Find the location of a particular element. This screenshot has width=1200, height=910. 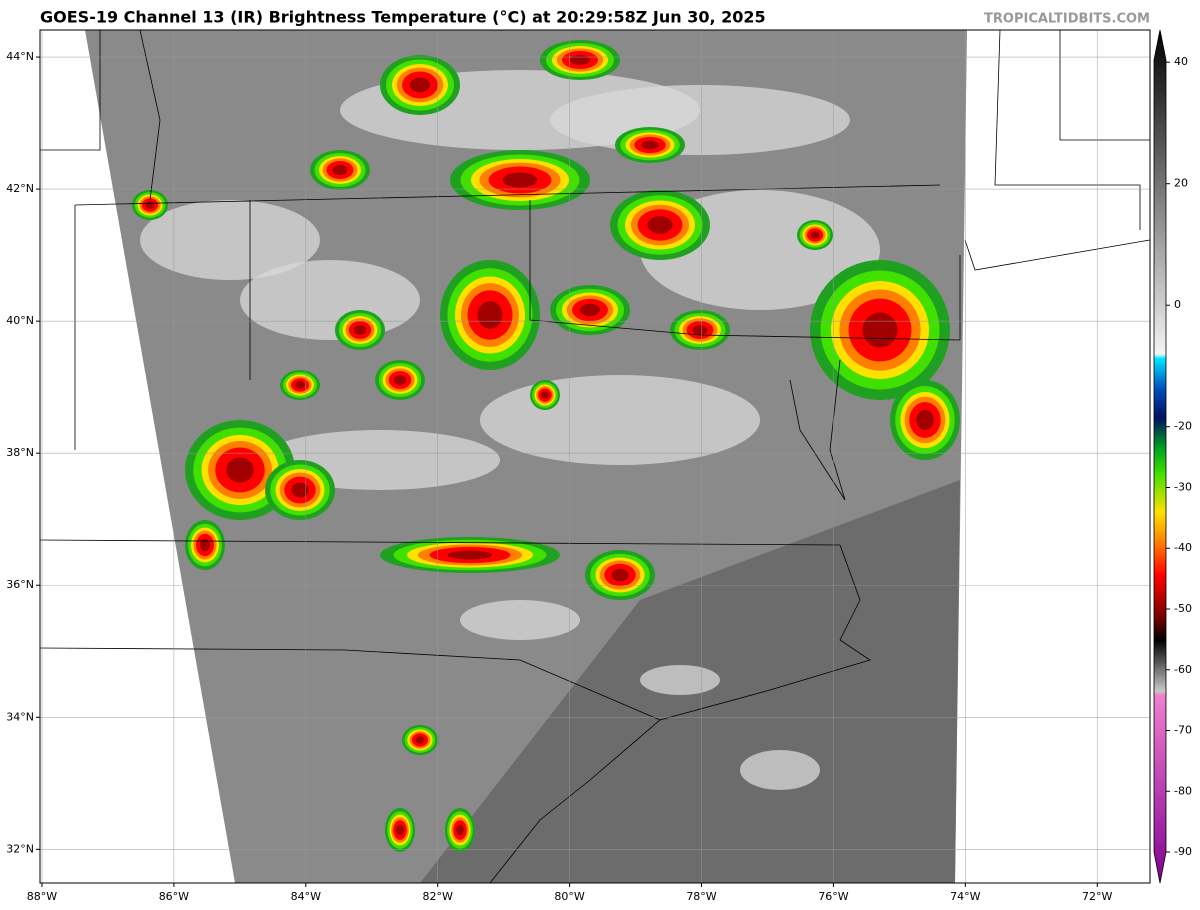

colorbar-label: -40 is located at coordinates (1183, 547).